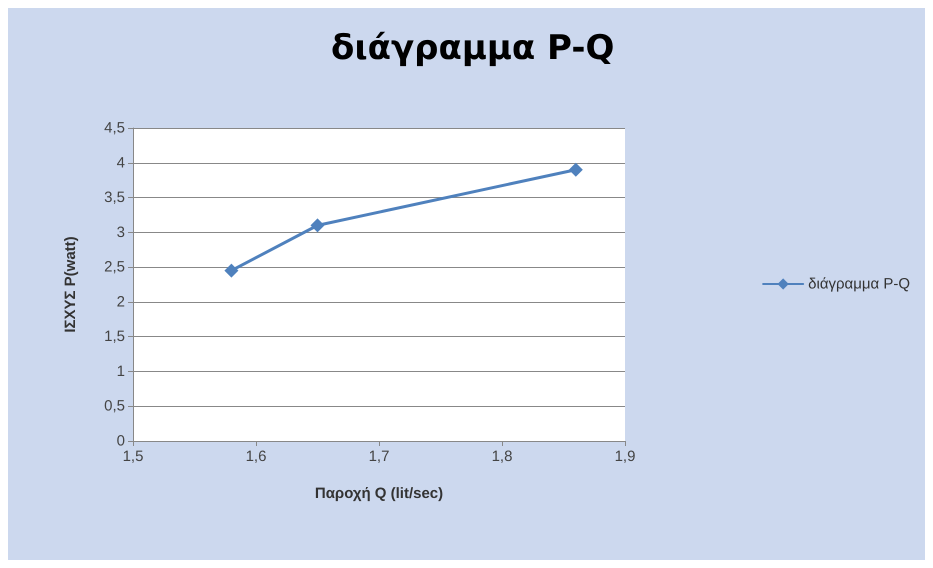 The image size is (933, 568). Describe the element at coordinates (114, 406) in the screenshot. I see `y-tick-label: 0,5` at that location.